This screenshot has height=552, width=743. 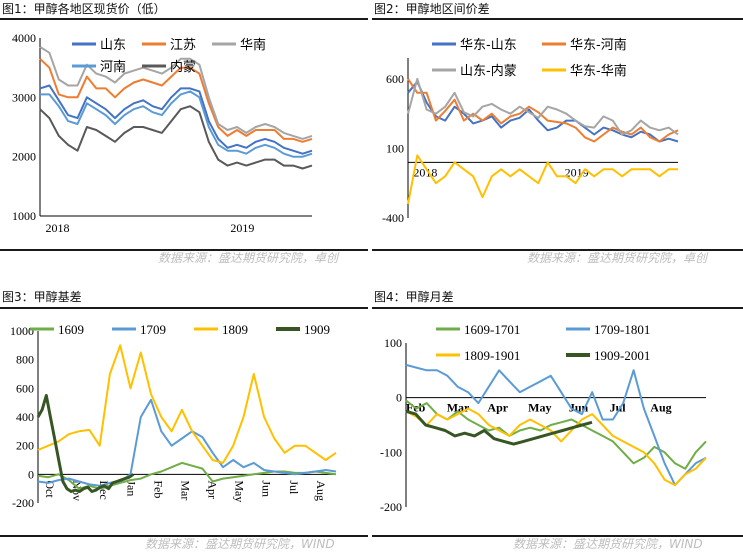 I want to click on chart4-source: 数据来源：盛达期货研究院，WIND, so click(x=608, y=544).